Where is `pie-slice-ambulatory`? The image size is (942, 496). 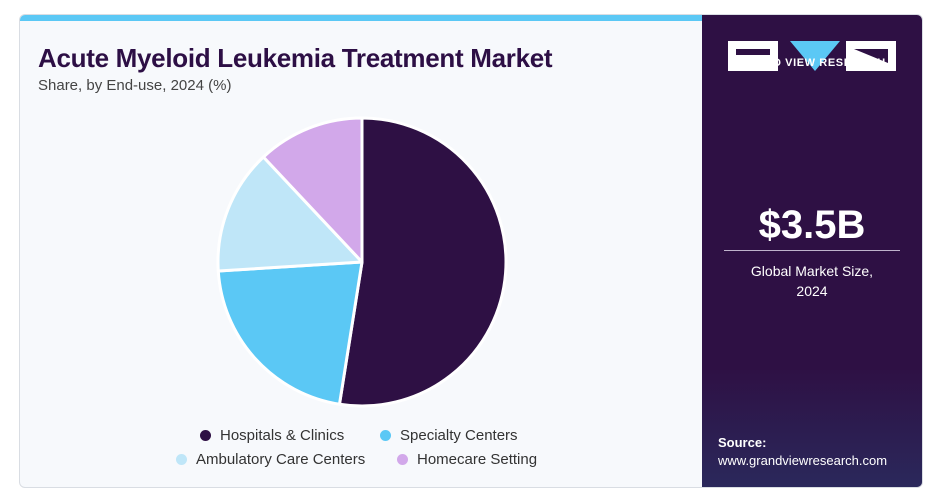
pie-slice-ambulatory is located at coordinates (290, 214).